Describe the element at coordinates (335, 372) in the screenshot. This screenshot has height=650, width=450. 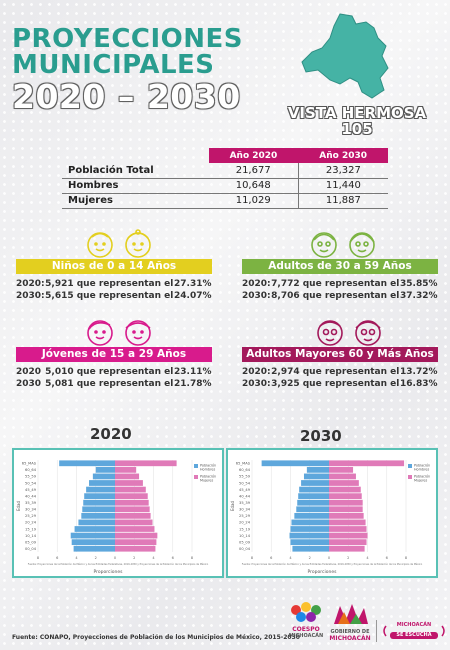
I see `line-text: 2,974 que representan el` at that location.